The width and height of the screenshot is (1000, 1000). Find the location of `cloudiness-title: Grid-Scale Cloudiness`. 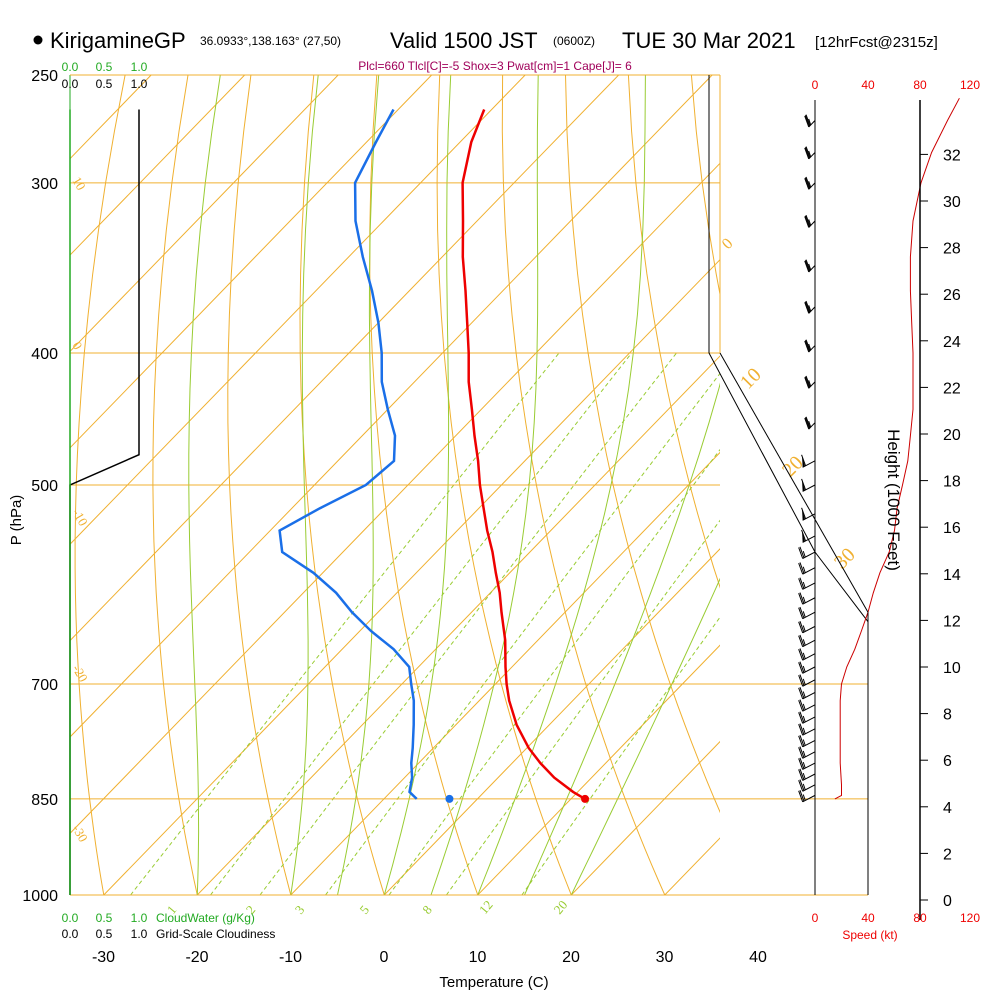

cloudiness-title: Grid-Scale Cloudiness is located at coordinates (215, 934).